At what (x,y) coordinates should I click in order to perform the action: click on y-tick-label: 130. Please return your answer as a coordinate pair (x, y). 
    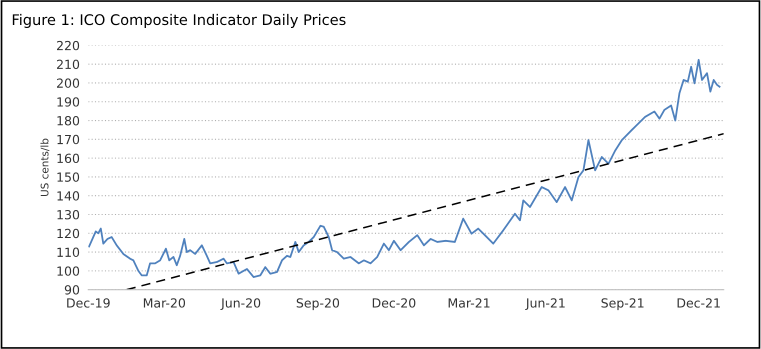
    Looking at the image, I should click on (68, 215).